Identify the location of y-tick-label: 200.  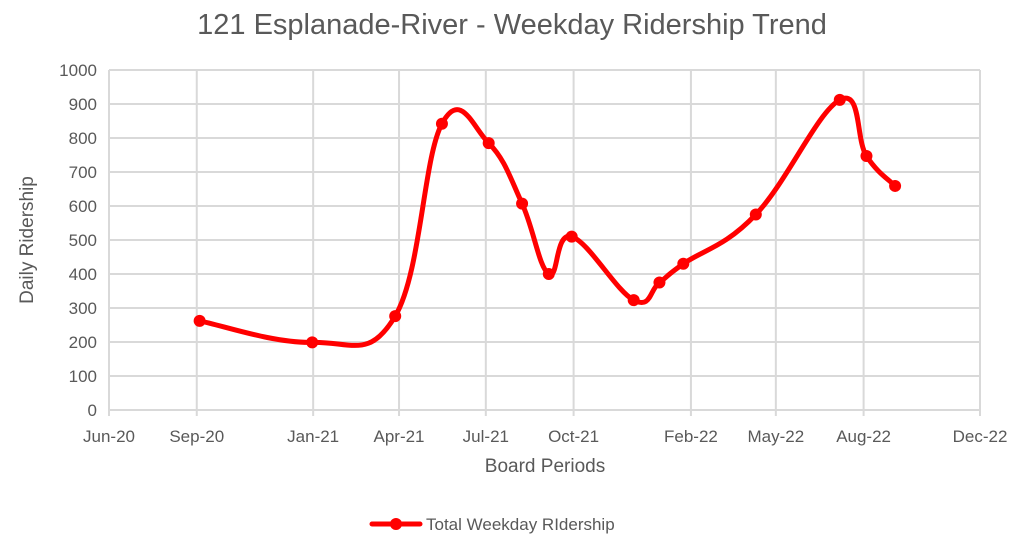
(83, 342).